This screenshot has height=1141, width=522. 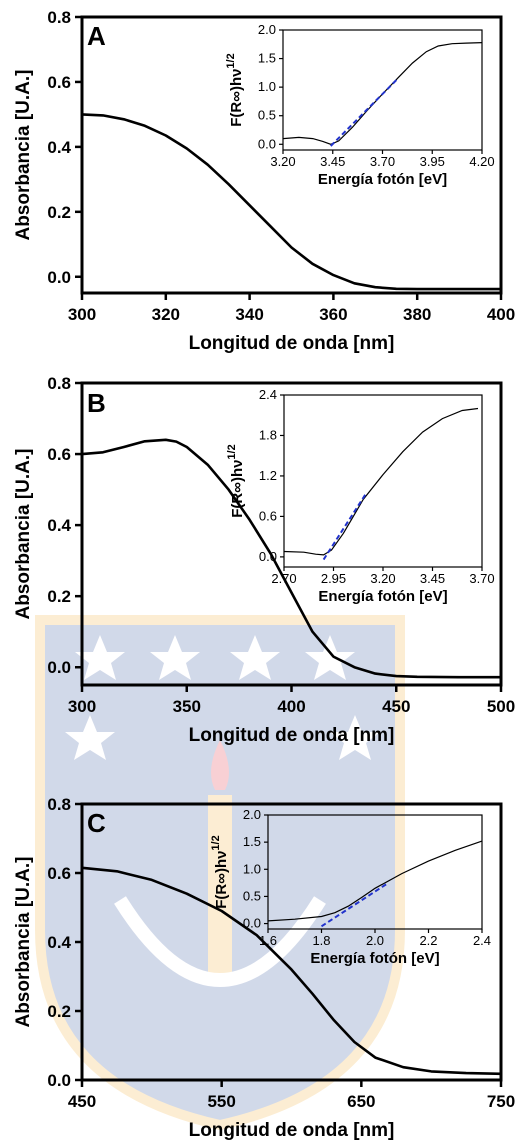 I want to click on inset-y-tick-label: 2.4, so click(x=268, y=394).